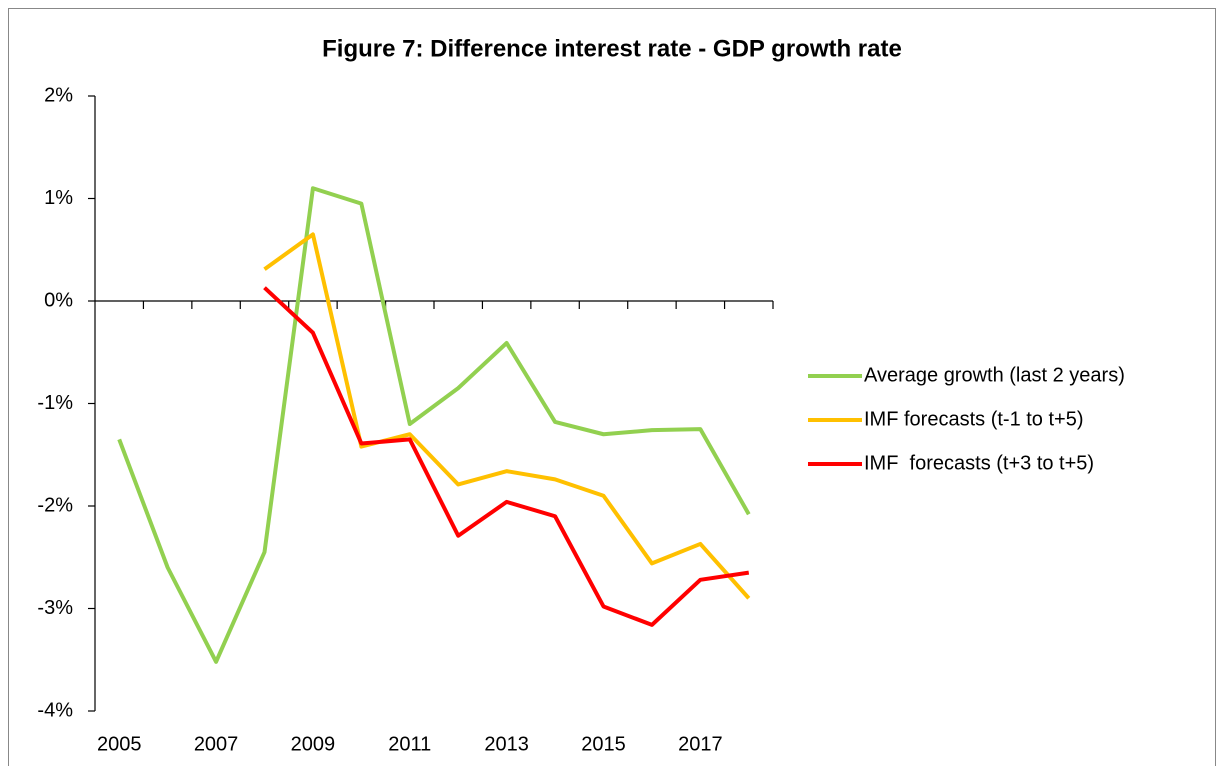 This screenshot has width=1223, height=766. What do you see at coordinates (55, 608) in the screenshot?
I see `y-tick-label: -3%` at bounding box center [55, 608].